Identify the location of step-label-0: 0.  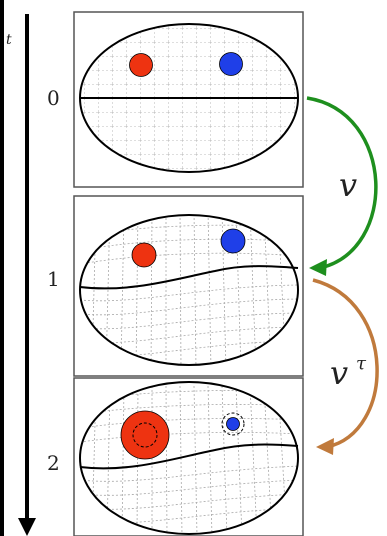
(53, 98).